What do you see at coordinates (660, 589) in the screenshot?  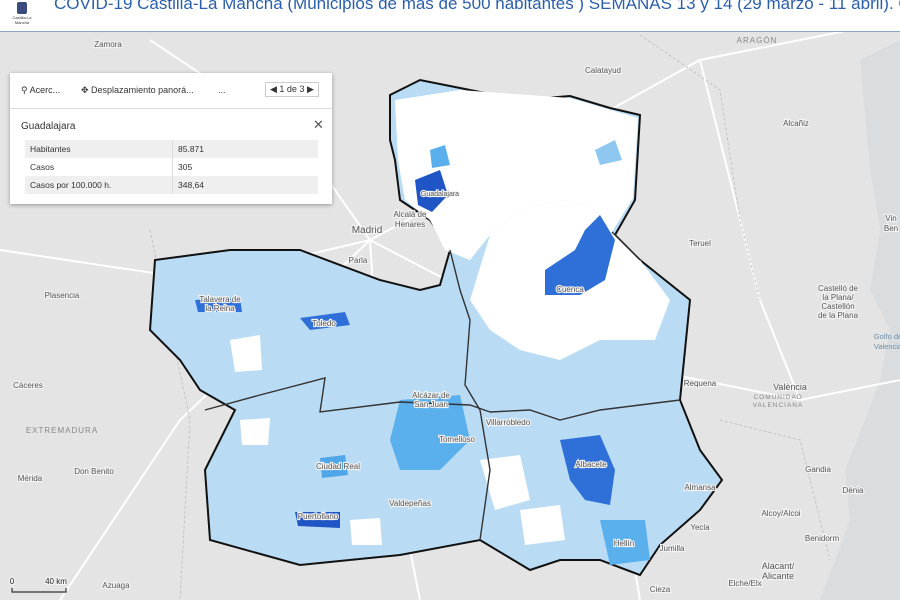 I see `place-label: Cieza` at bounding box center [660, 589].